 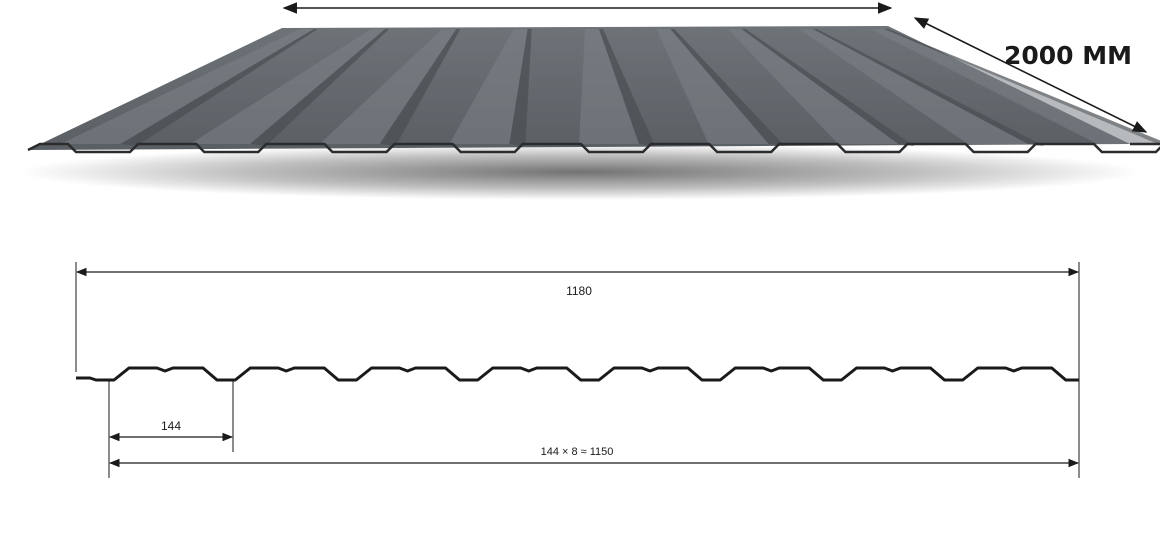 What do you see at coordinates (577, 374) in the screenshot?
I see `profile-outline` at bounding box center [577, 374].